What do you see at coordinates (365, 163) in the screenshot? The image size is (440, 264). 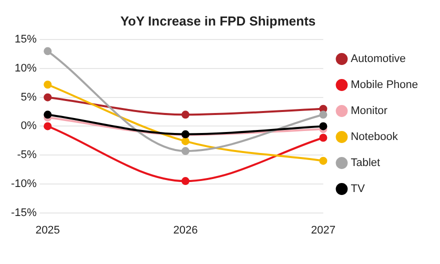 I see `legend-label: Tablet` at bounding box center [365, 163].